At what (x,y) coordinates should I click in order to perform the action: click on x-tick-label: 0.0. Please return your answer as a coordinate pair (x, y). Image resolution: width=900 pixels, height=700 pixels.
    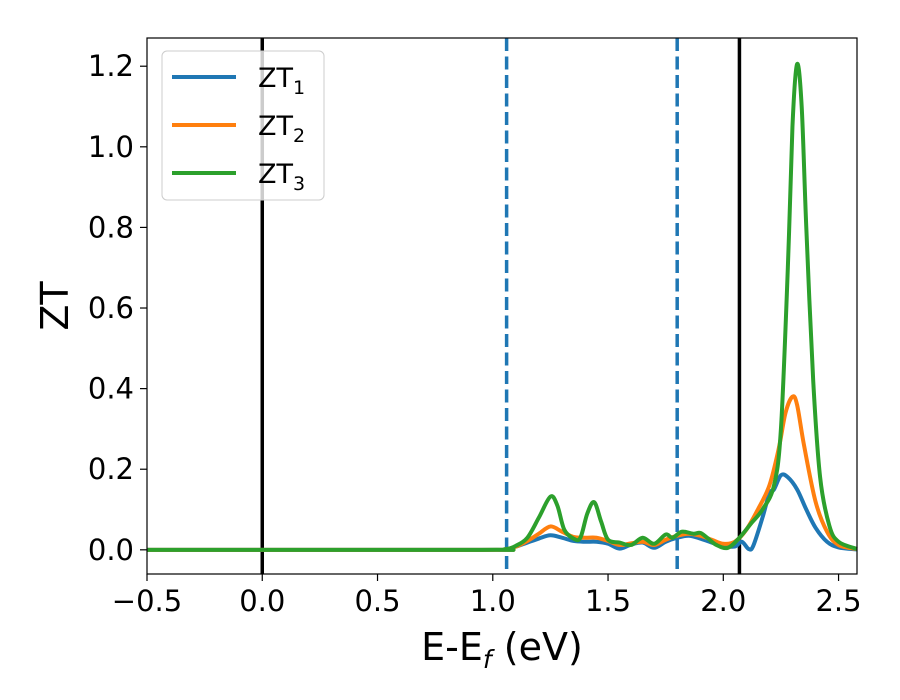
    Looking at the image, I should click on (262, 601).